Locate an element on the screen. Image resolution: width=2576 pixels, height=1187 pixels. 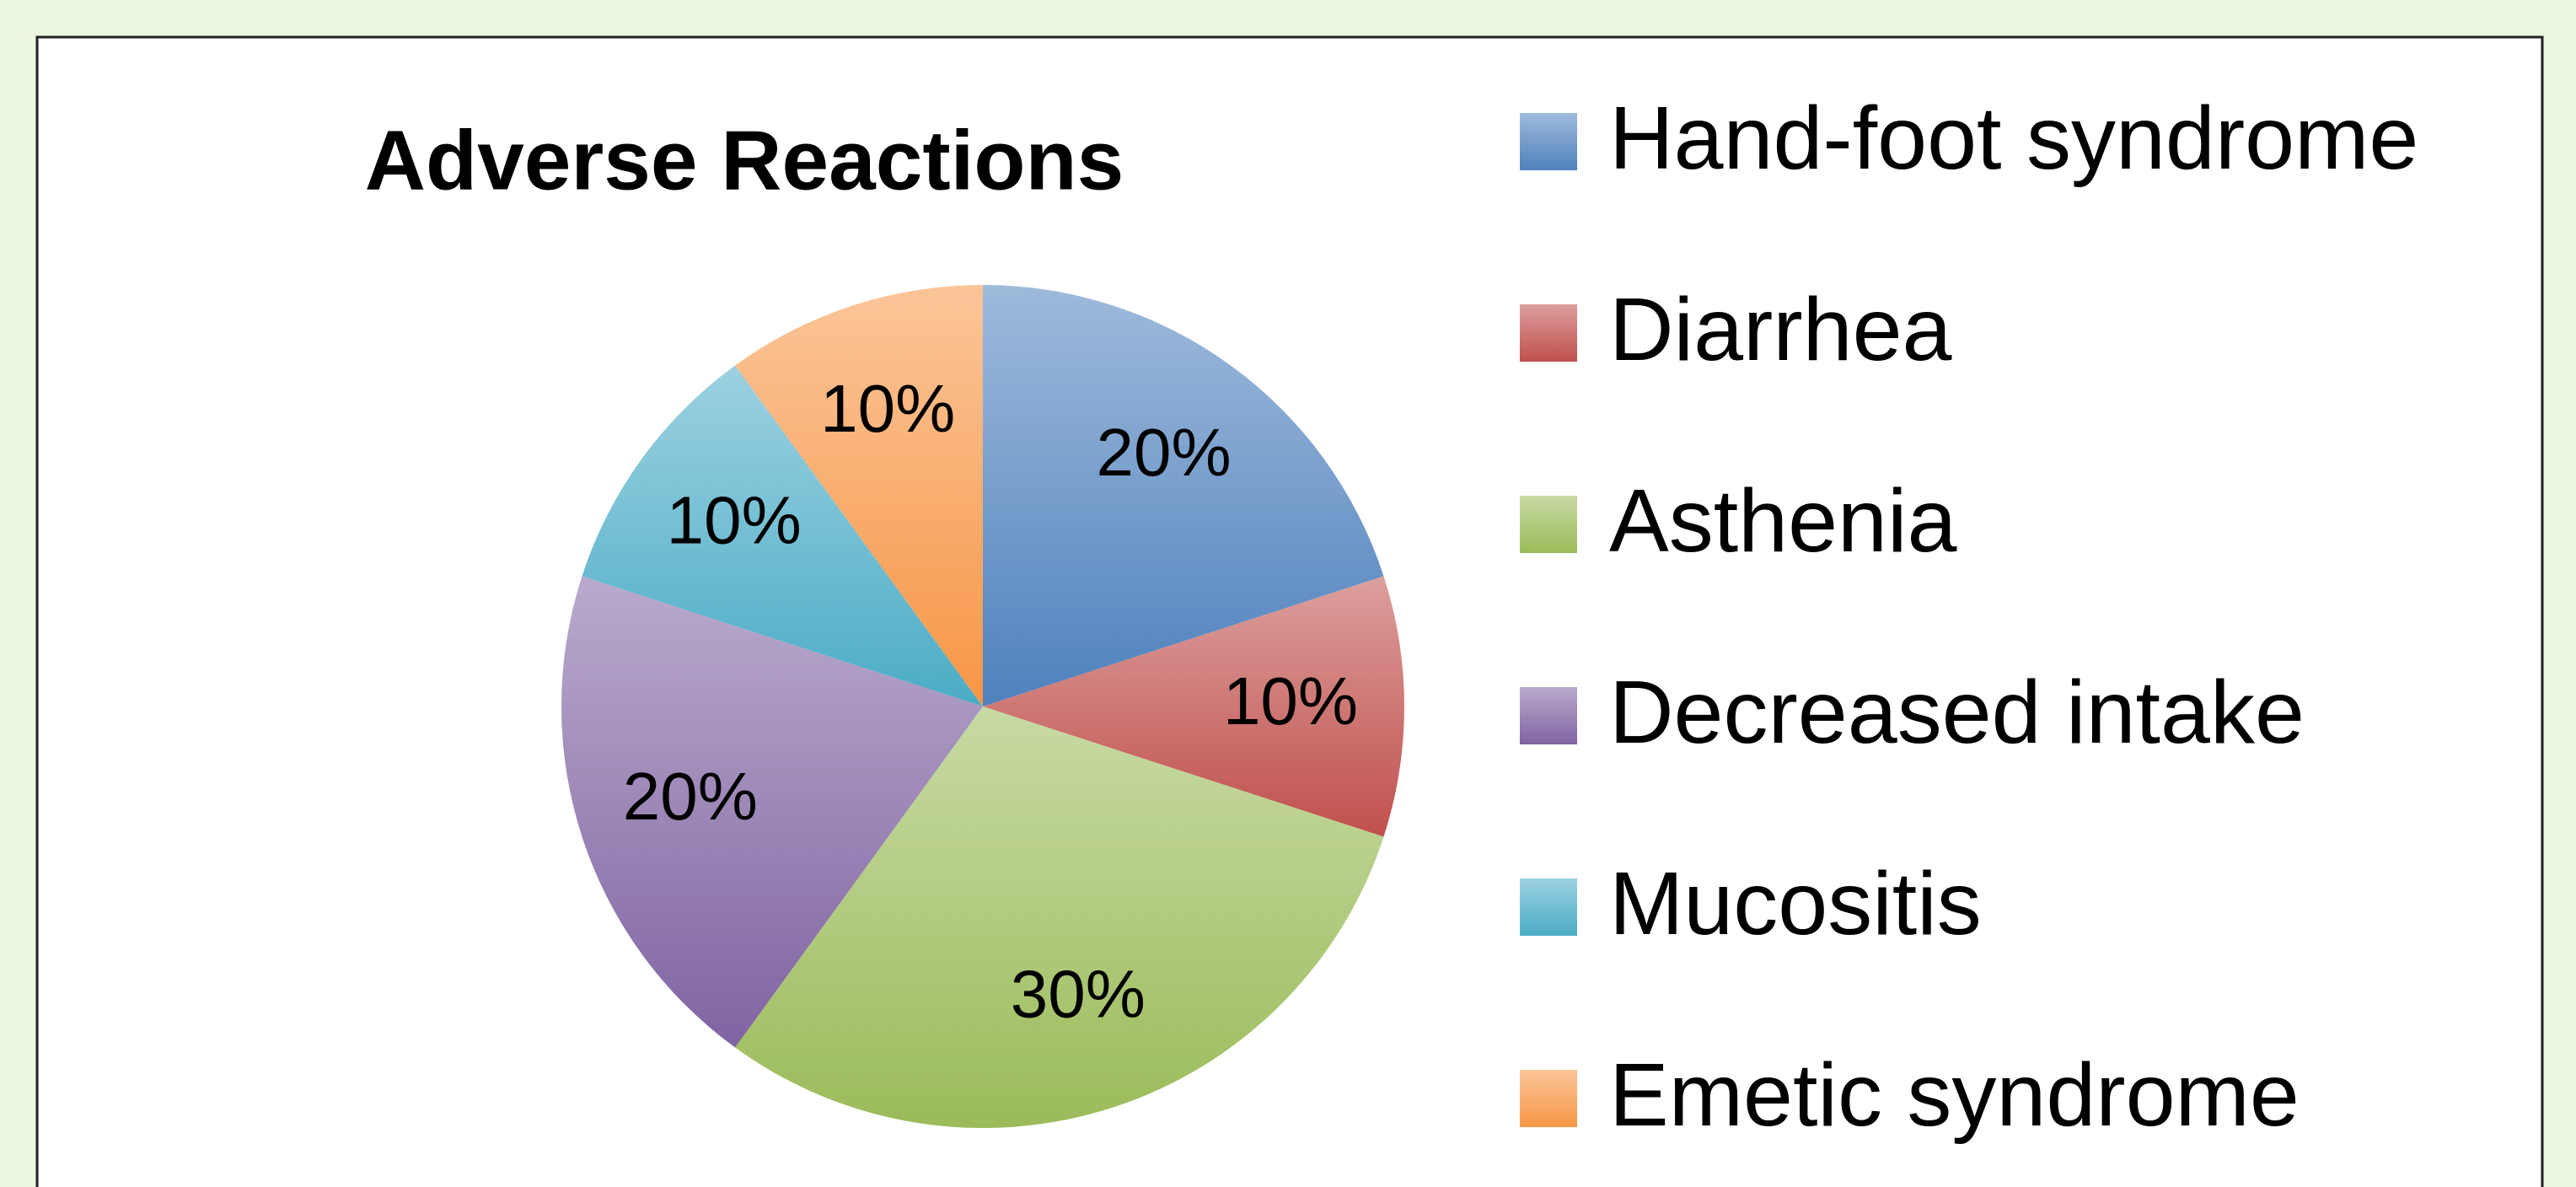
legend-label: Decreased intake is located at coordinates (1957, 712).